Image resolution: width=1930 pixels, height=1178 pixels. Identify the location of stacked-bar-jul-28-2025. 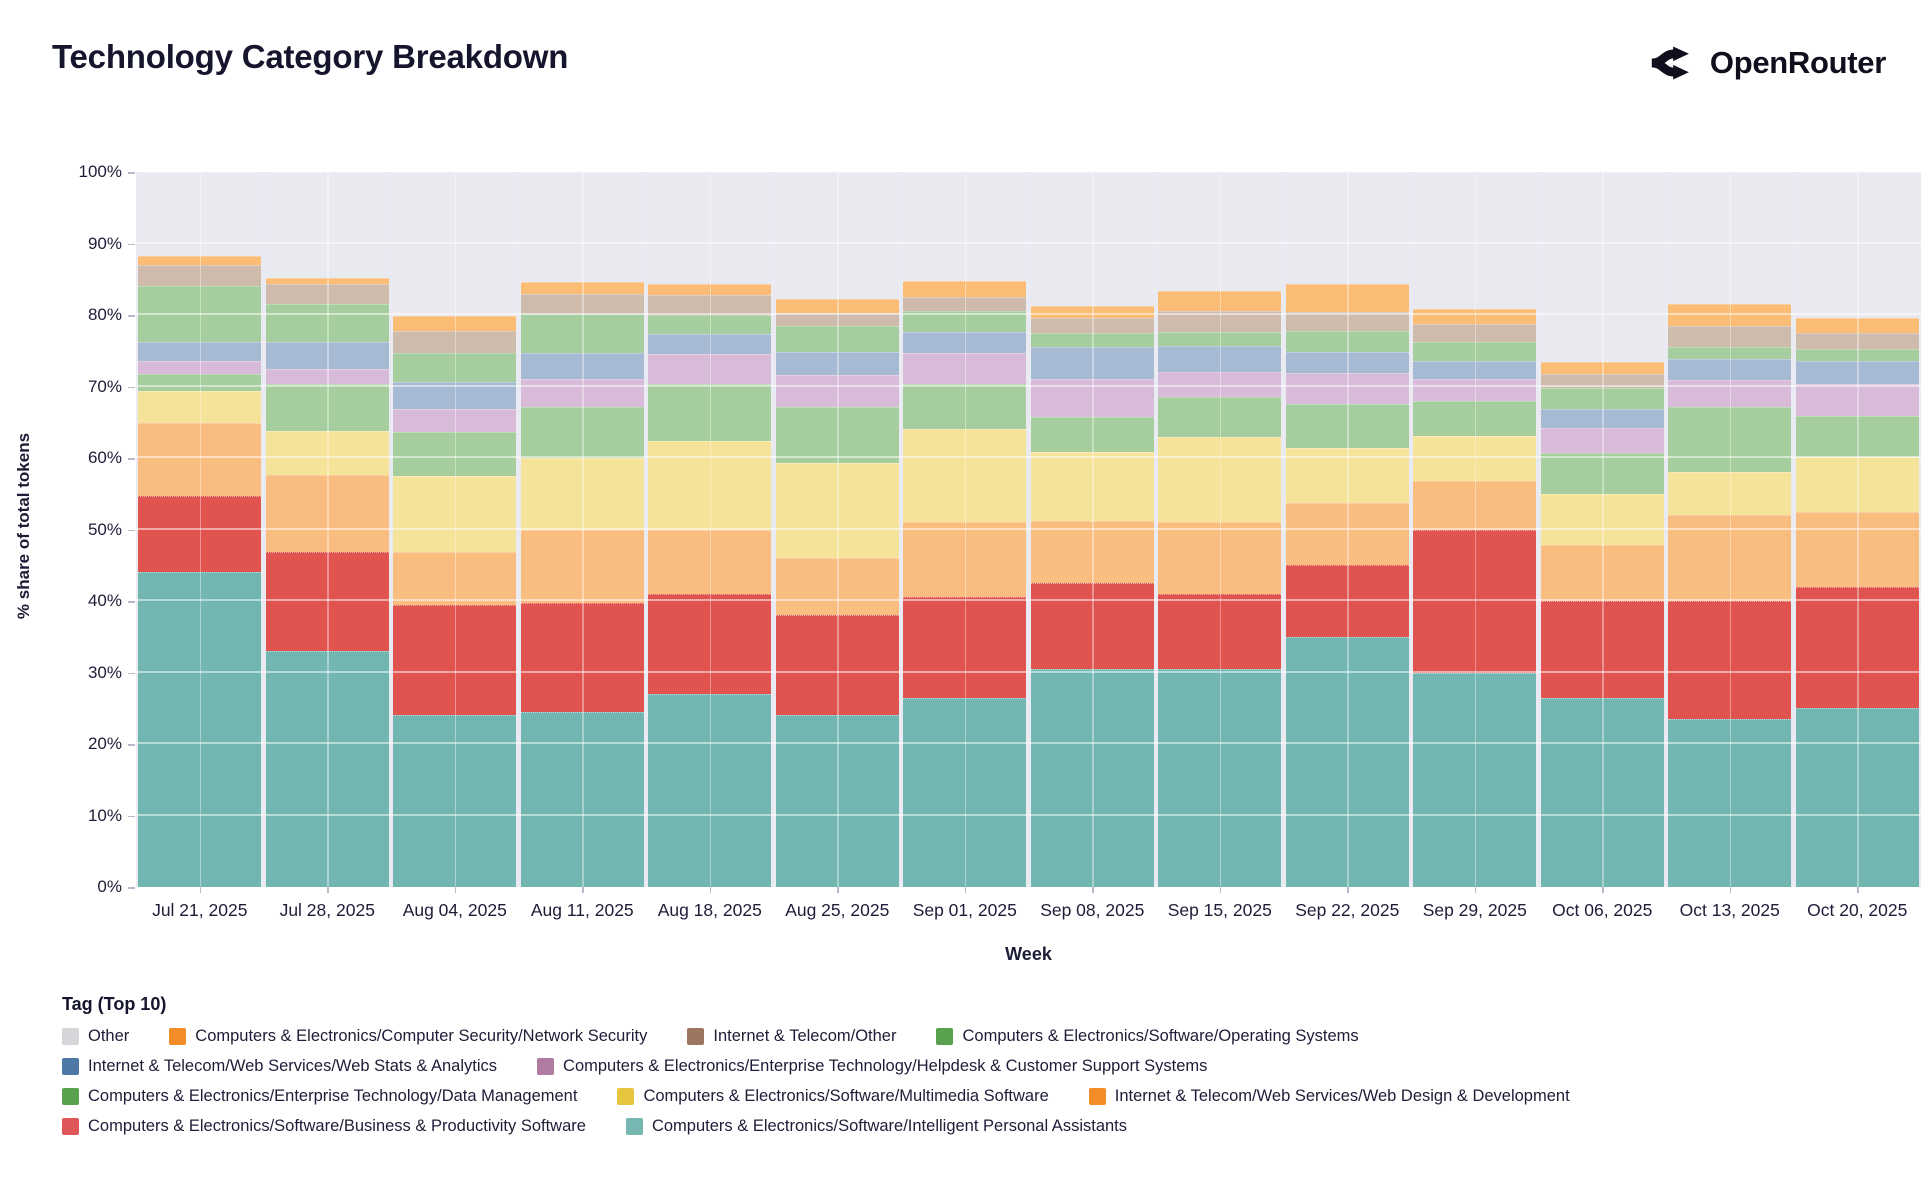
(327, 529).